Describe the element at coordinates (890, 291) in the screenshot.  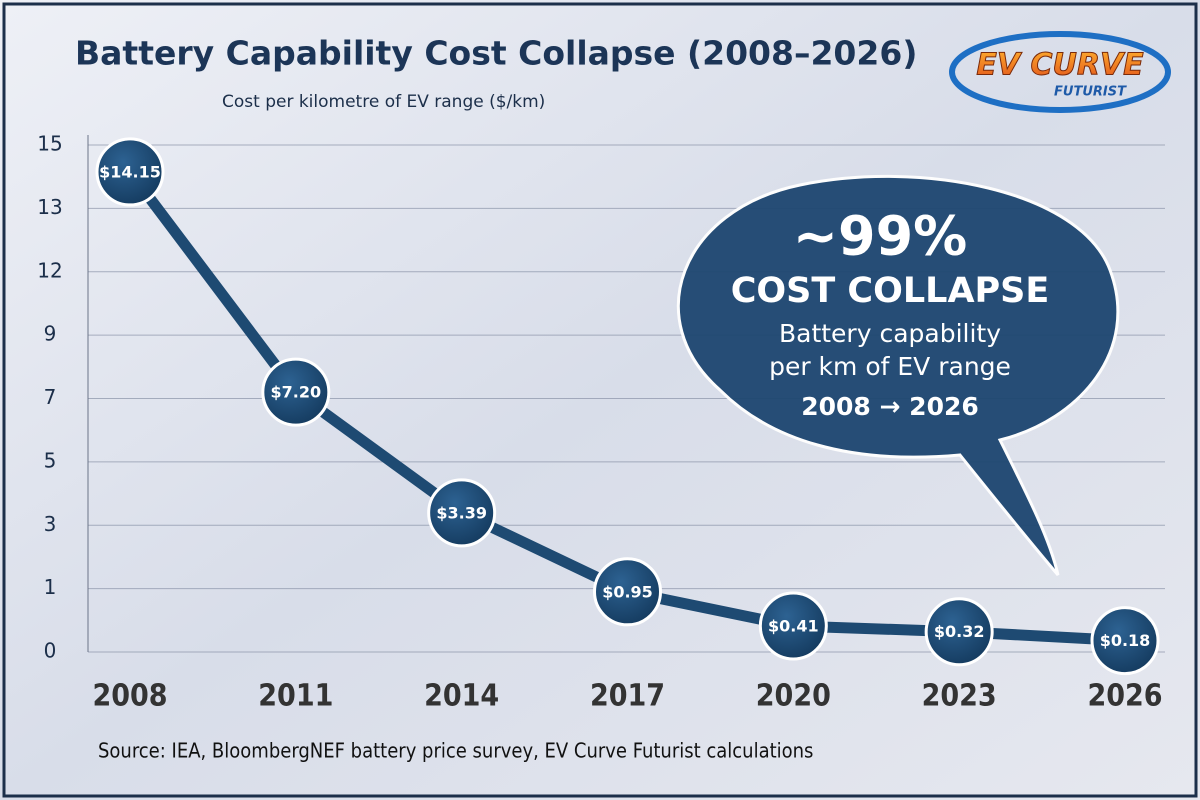
I see `annotation-line: COST COLLAPSE` at that location.